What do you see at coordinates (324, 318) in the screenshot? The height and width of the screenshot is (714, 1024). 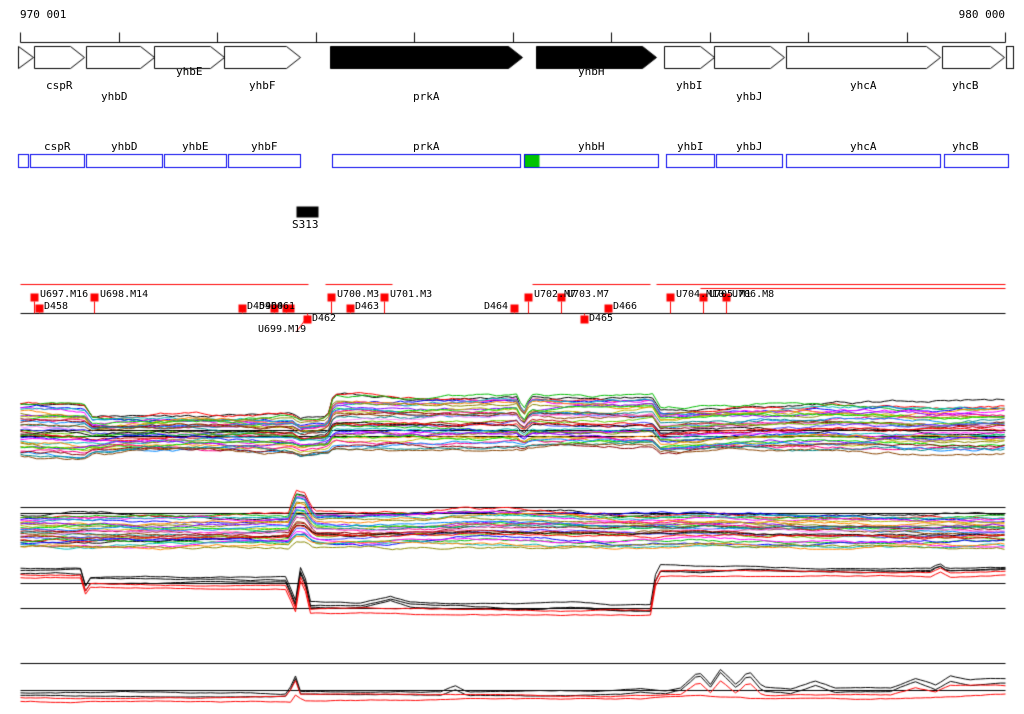 I see `marker-label-D462: D462` at bounding box center [324, 318].